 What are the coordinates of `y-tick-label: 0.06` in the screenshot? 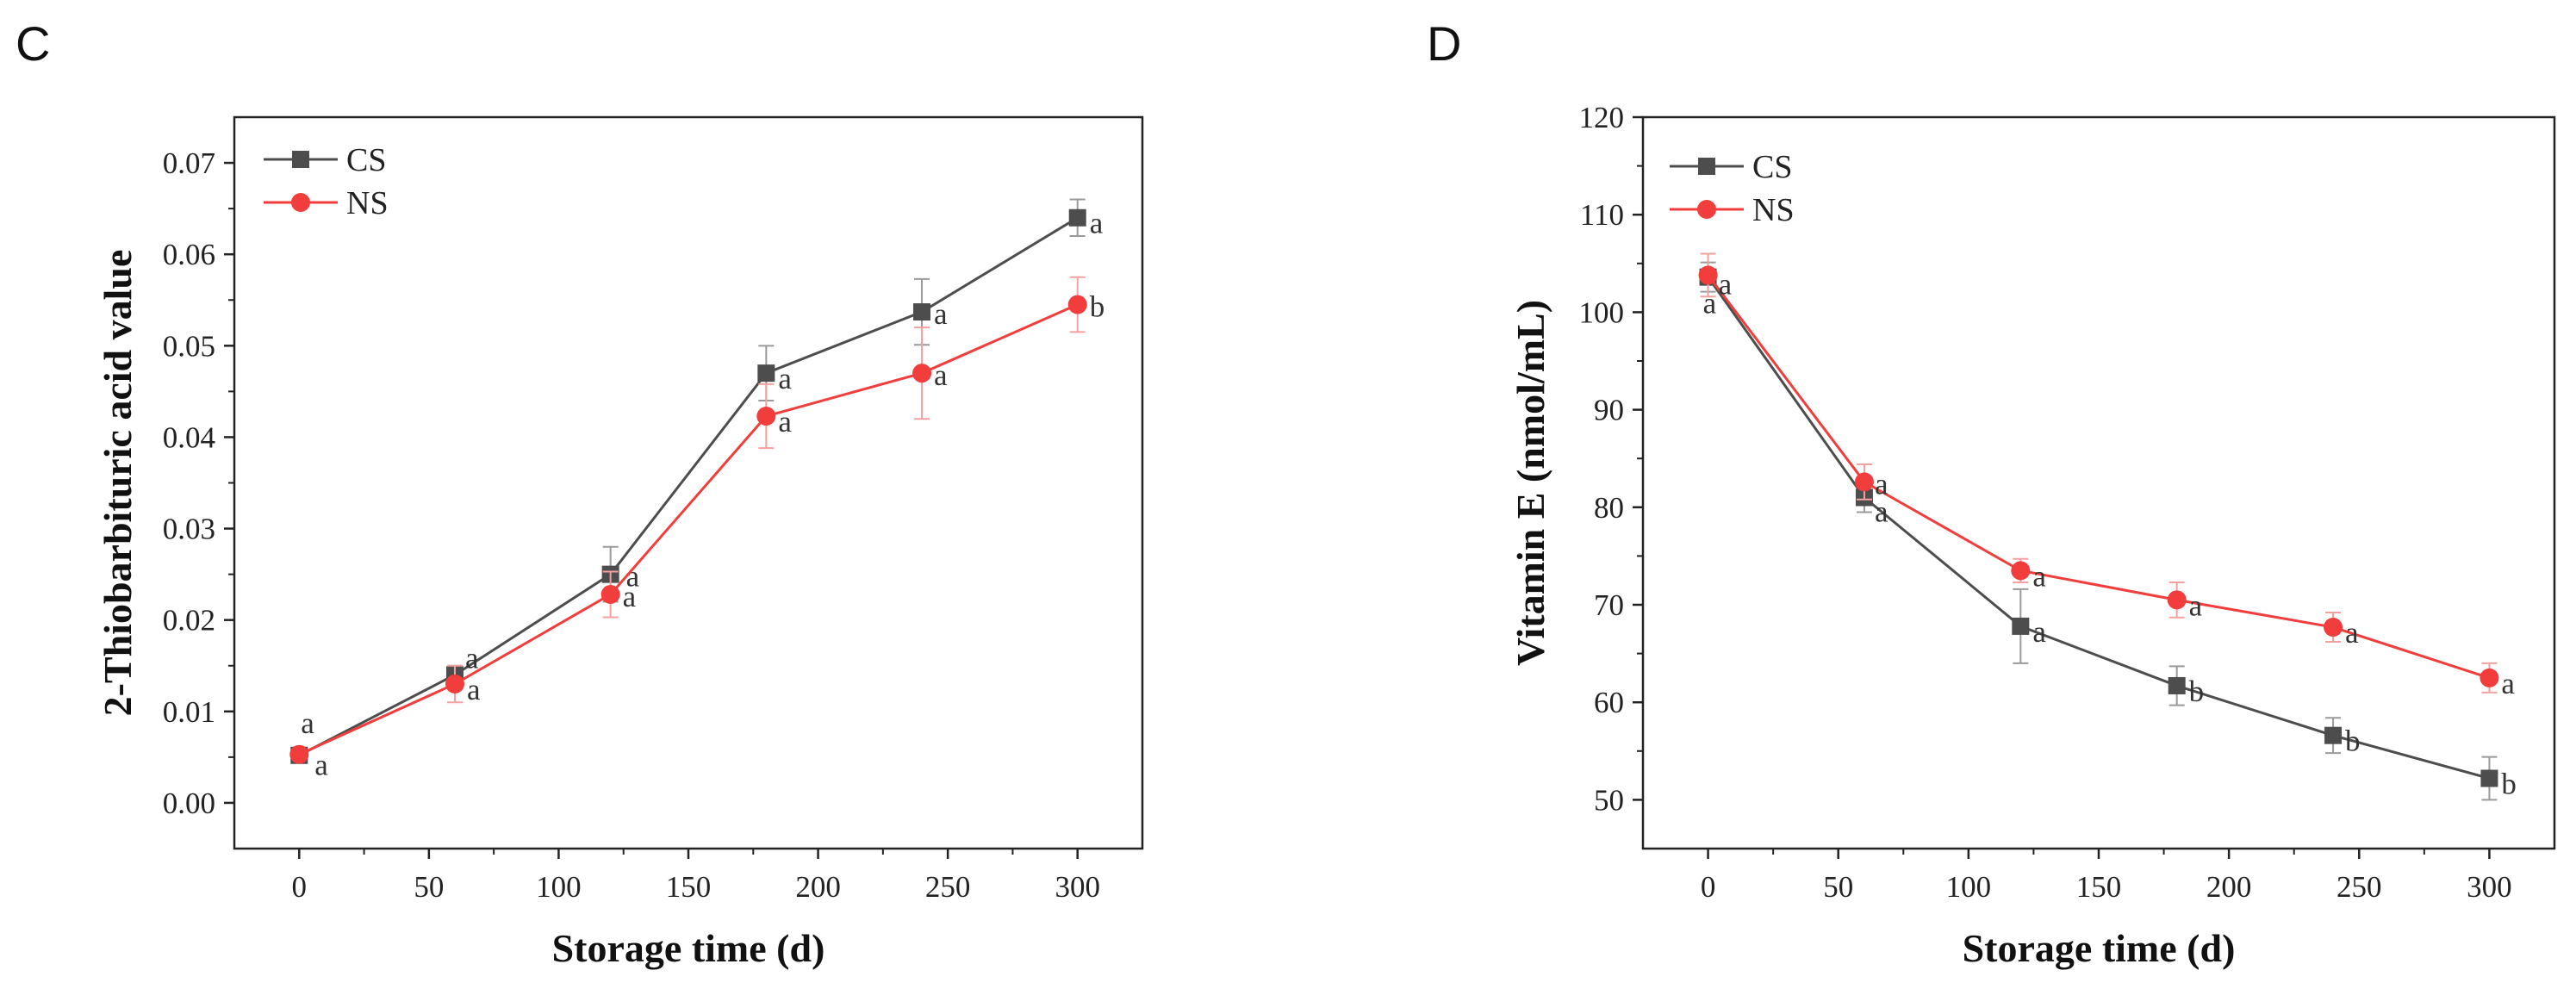 It's located at (189, 254).